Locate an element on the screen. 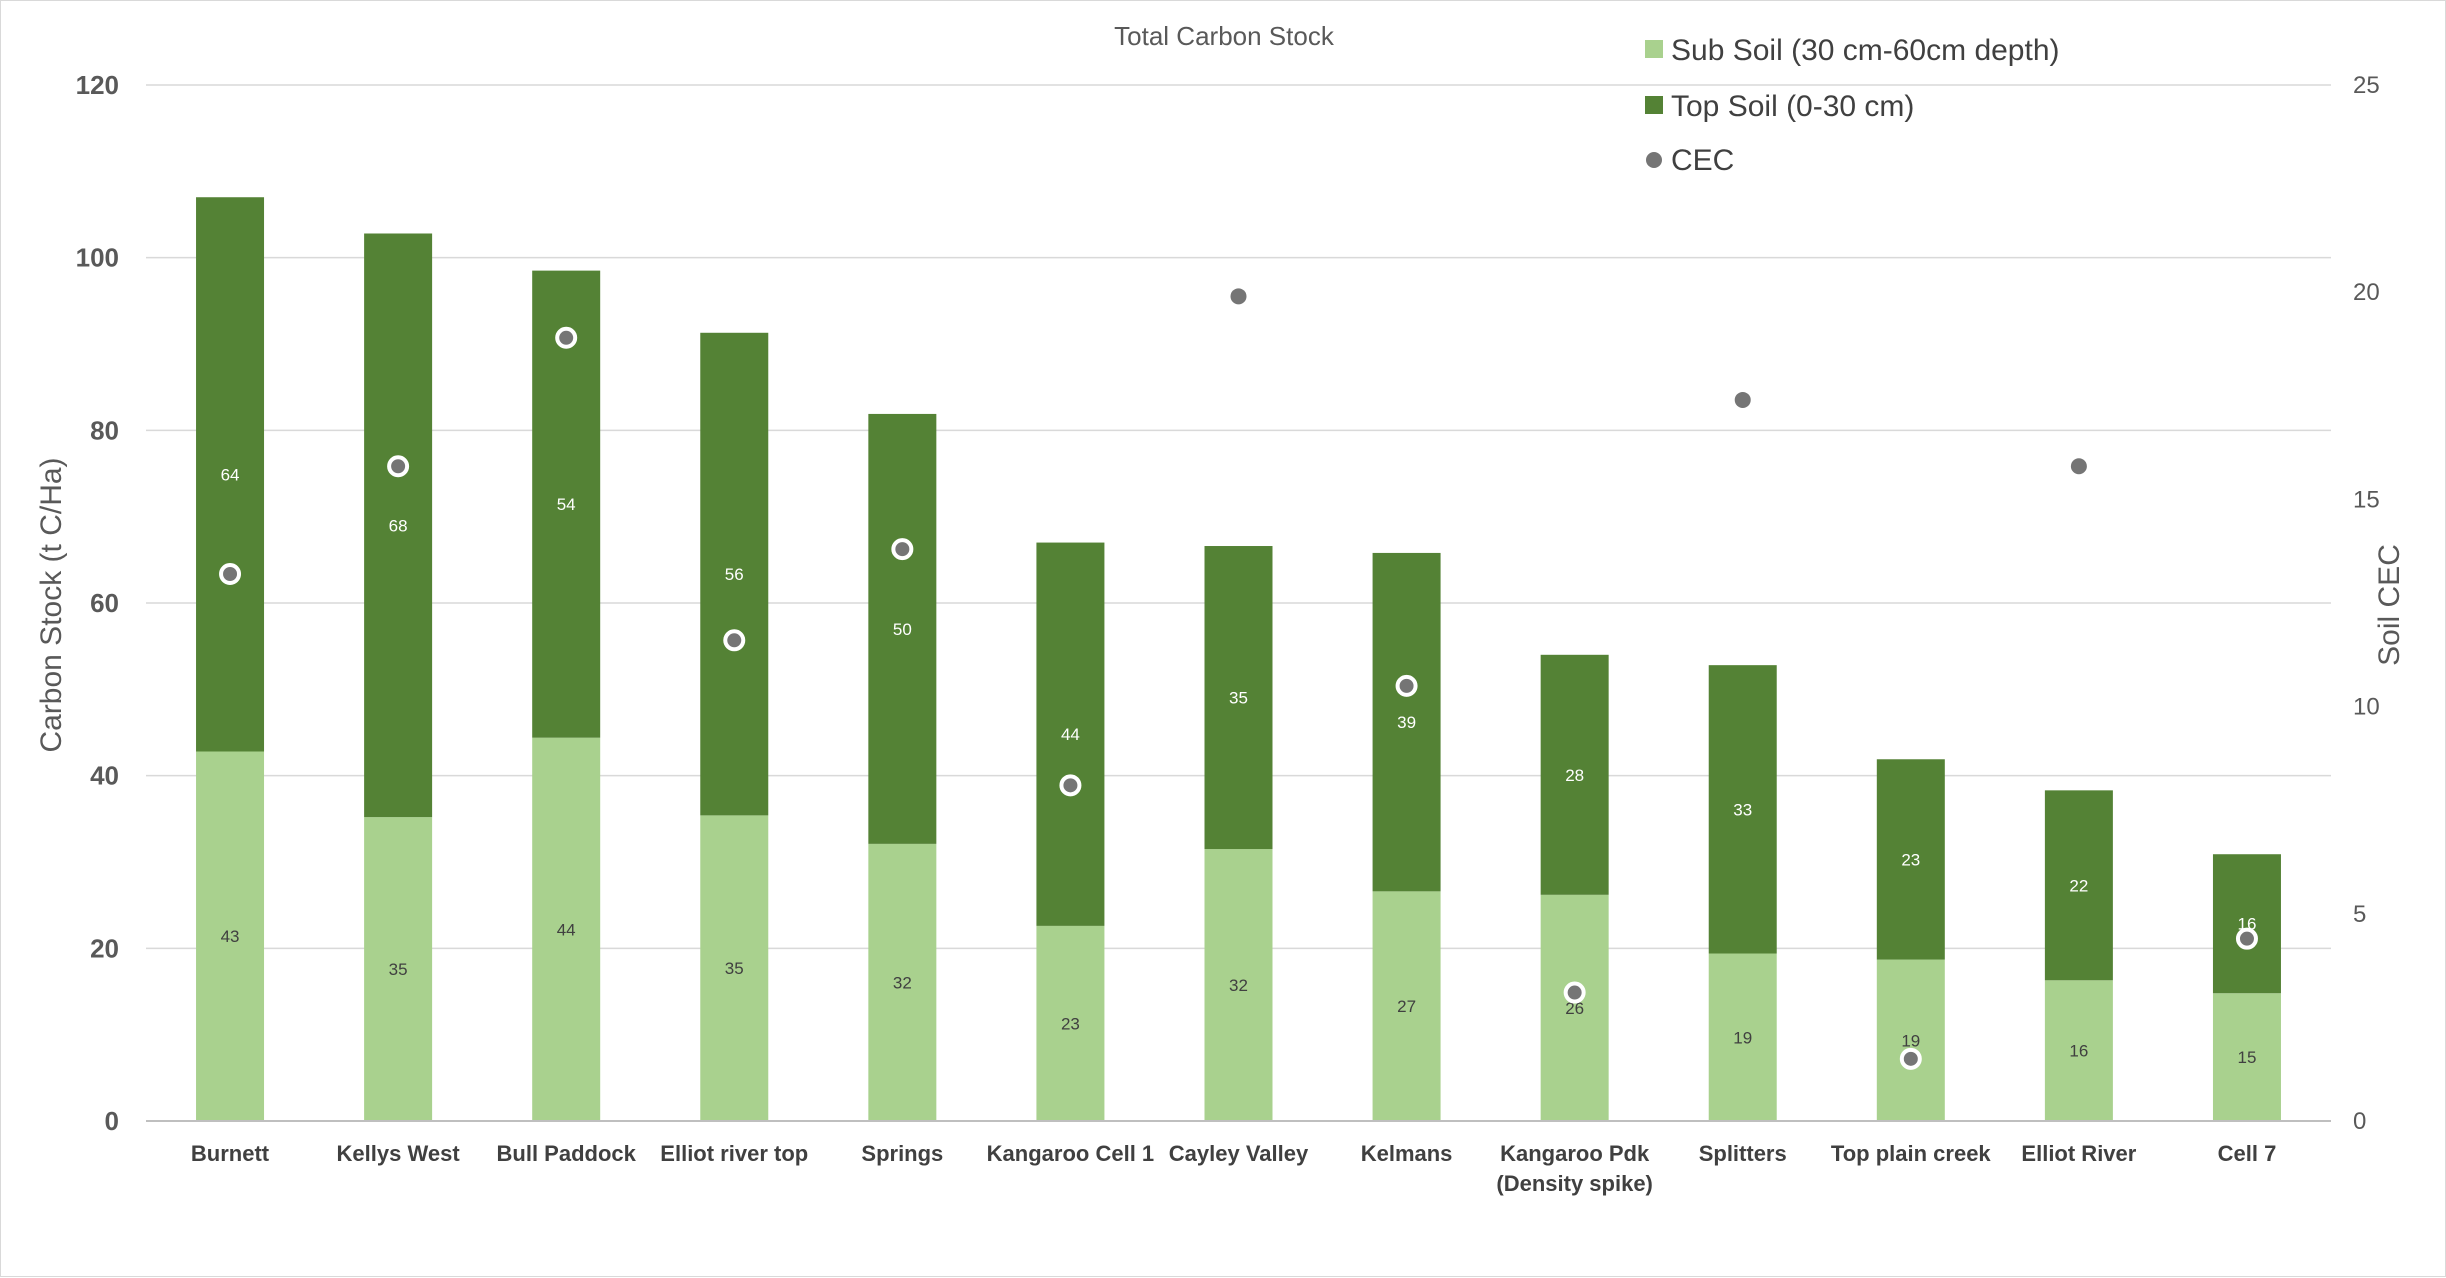 Image resolution: width=2446 pixels, height=1278 pixels. data-label-topsoil: 64 is located at coordinates (230, 474).